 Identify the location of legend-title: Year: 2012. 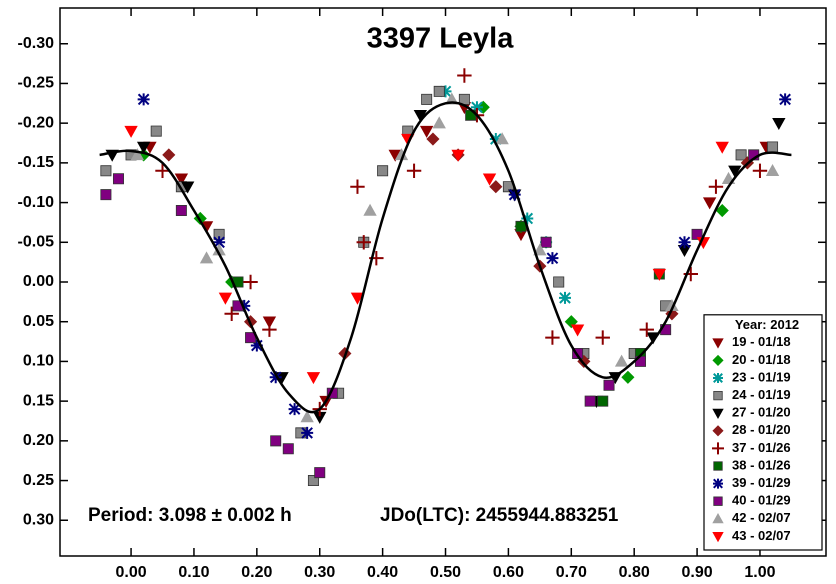
(767, 324).